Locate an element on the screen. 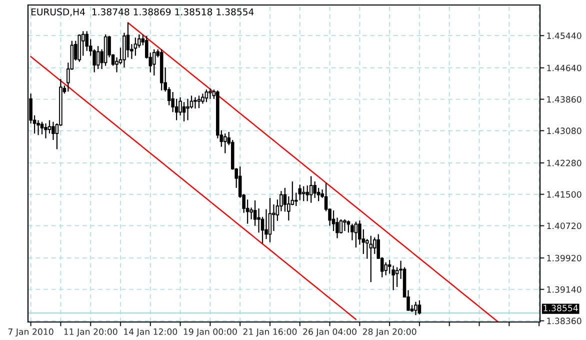 This screenshot has width=586, height=340. x-tick-label: 11 Jan 20:00 is located at coordinates (91, 332).